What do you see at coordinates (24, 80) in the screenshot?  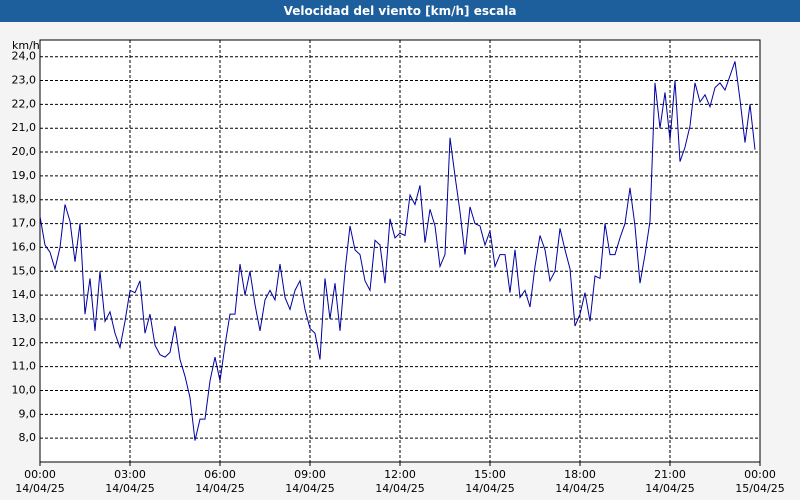 I see `y-tick-label: 23,0` at bounding box center [24, 80].